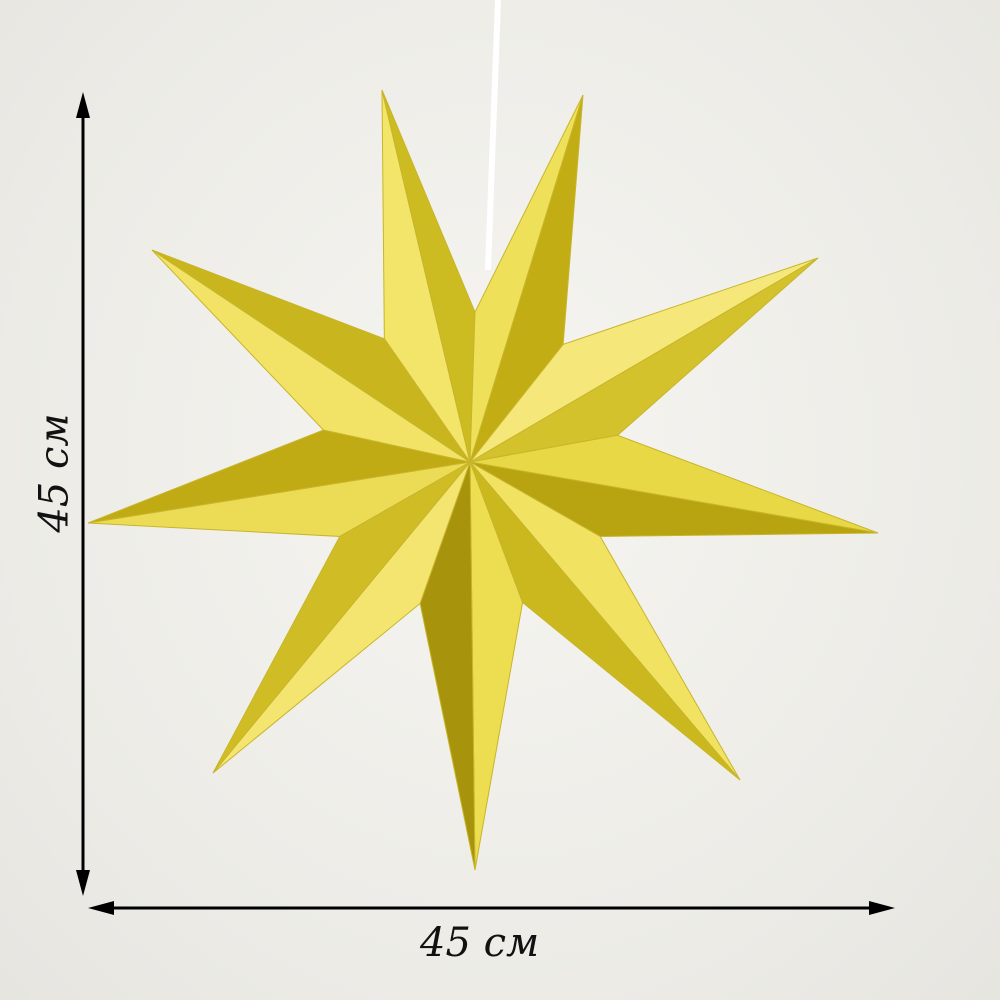  Describe the element at coordinates (493, 135) in the screenshot. I see `hanging-string` at that location.